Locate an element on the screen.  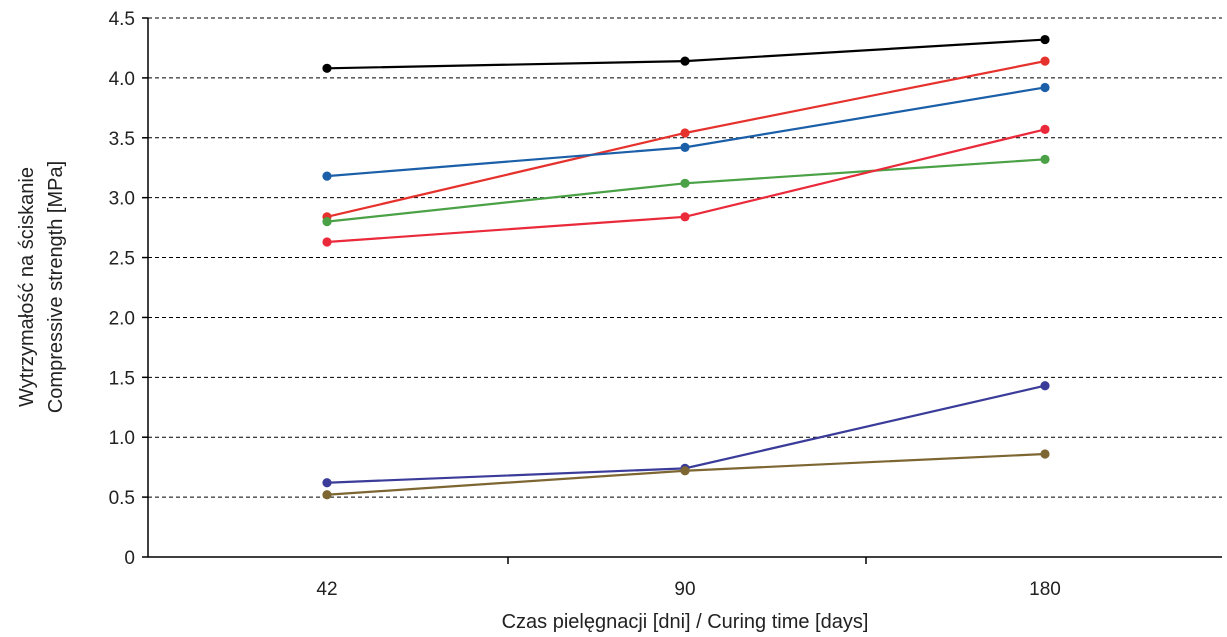
x-ticks: 42 90 180 is located at coordinates (688, 578).